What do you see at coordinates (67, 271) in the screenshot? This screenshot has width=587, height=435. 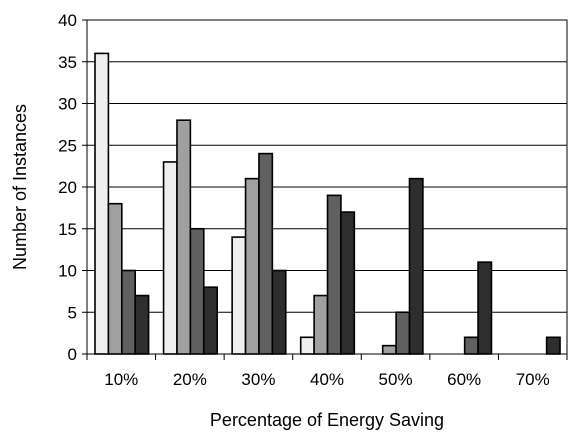 I see `y-tick-label: 10` at bounding box center [67, 271].